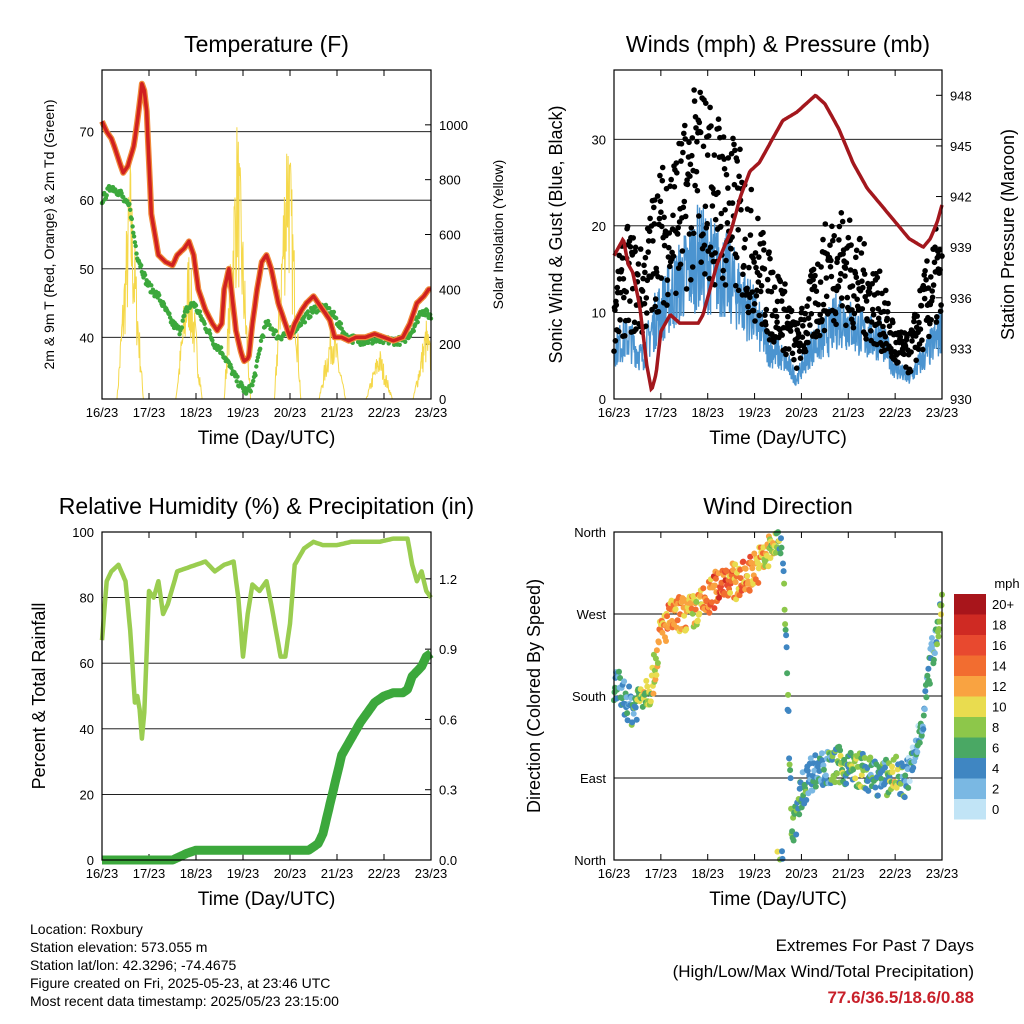 The image size is (1024, 1024). Describe the element at coordinates (592, 614) in the screenshot. I see `y-tick-label: West` at that location.